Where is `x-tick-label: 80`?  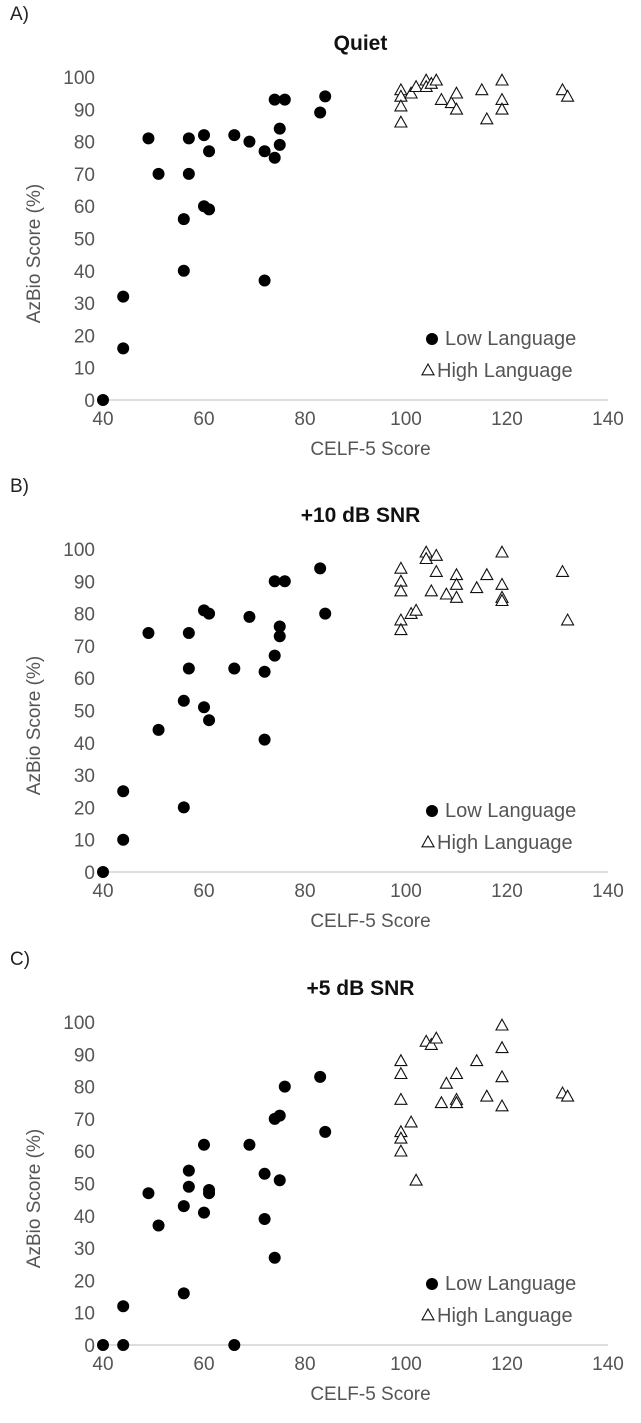 x-tick-label: 80 is located at coordinates (304, 1364).